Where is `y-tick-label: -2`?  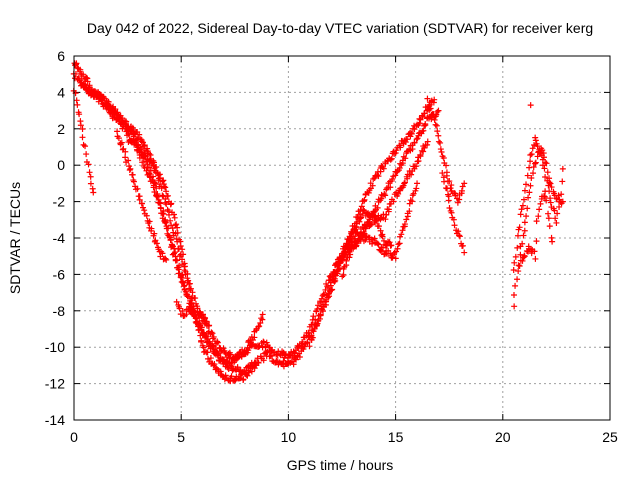 y-tick-label: -2 is located at coordinates (59, 202).